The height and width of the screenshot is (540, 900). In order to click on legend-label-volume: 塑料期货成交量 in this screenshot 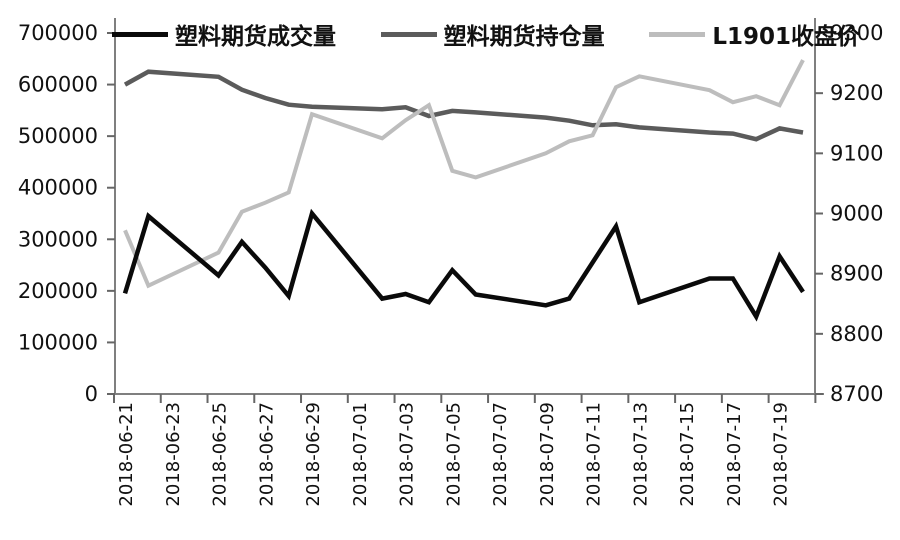, I will do `click(255, 37)`.